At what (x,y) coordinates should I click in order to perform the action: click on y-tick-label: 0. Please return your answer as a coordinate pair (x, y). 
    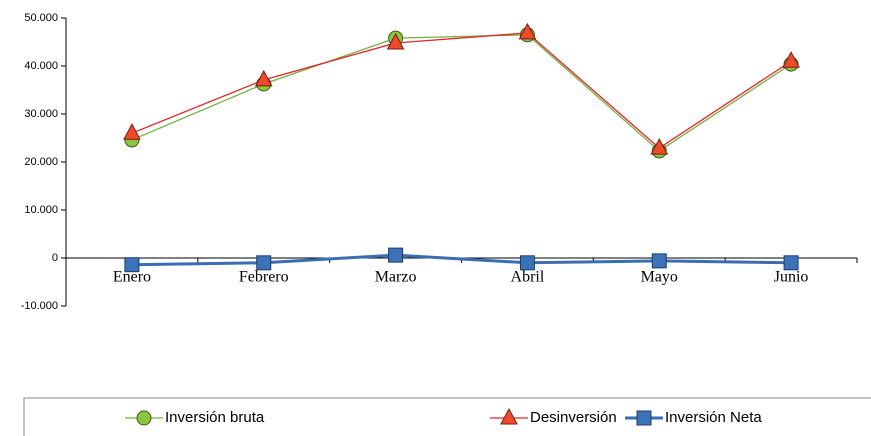
    Looking at the image, I should click on (55, 258).